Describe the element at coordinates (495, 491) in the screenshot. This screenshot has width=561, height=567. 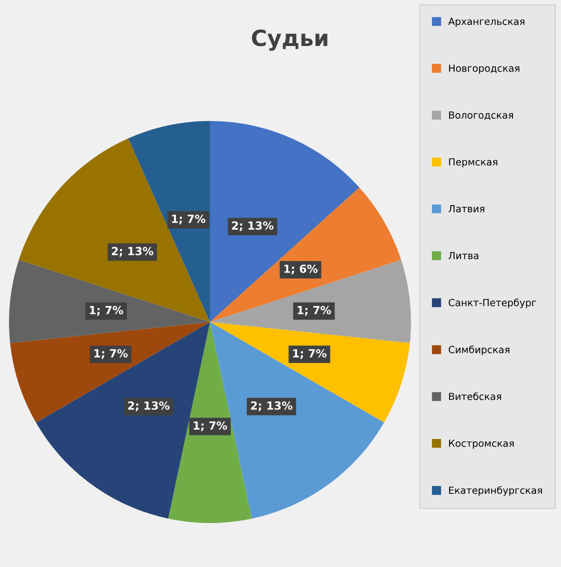
I see `legend-label: Екатеринбургская` at that location.